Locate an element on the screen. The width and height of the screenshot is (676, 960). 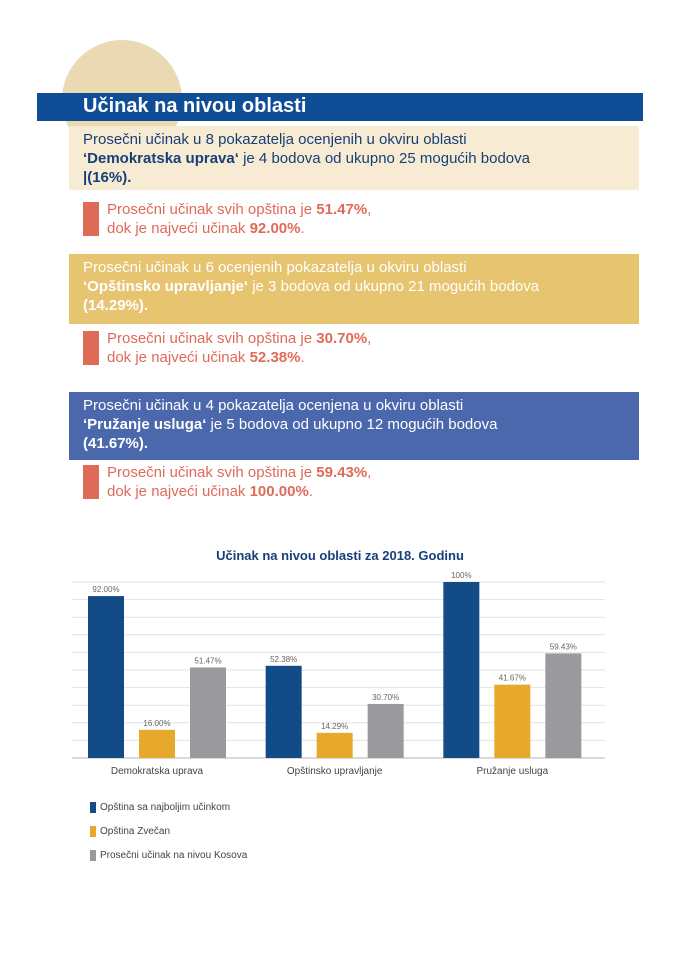
data-label: 41.67% is located at coordinates (512, 678).